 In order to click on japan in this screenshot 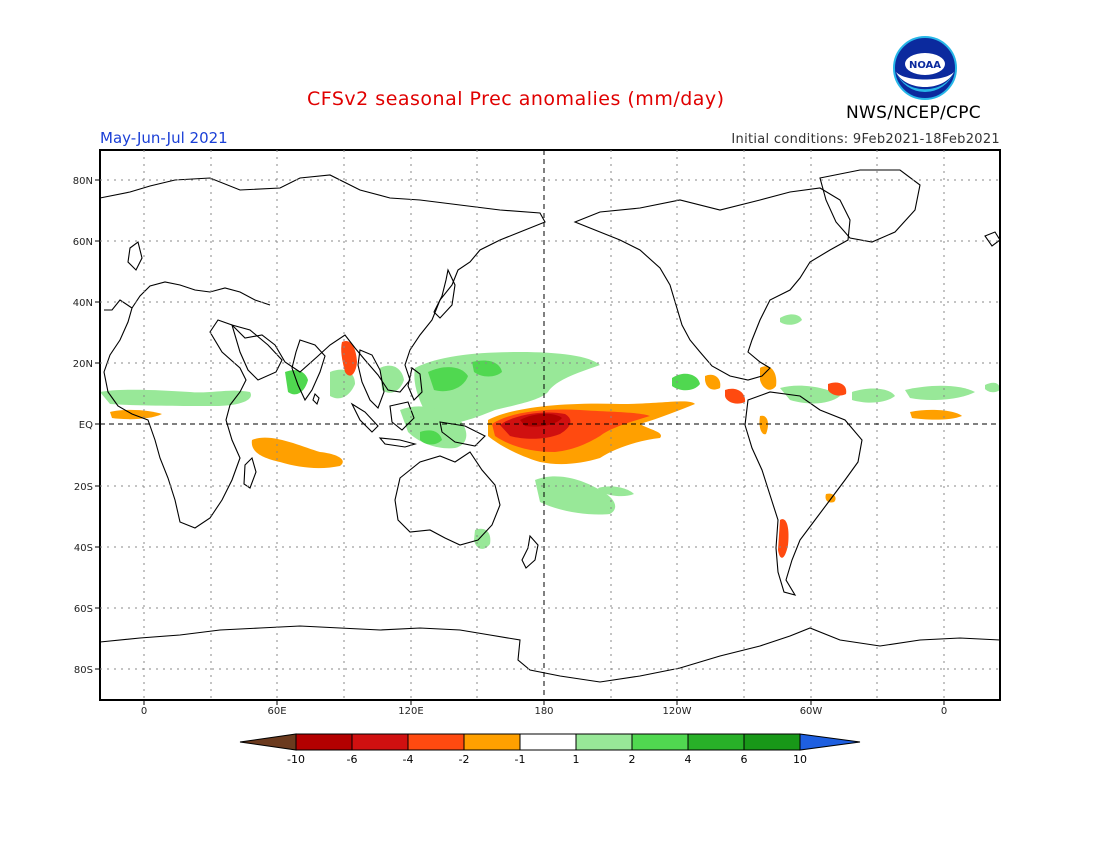, I will do `click(444, 293)`.